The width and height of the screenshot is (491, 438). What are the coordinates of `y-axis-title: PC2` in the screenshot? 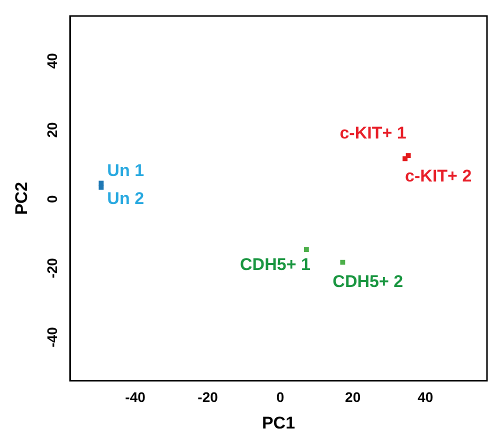 It's located at (21, 198).